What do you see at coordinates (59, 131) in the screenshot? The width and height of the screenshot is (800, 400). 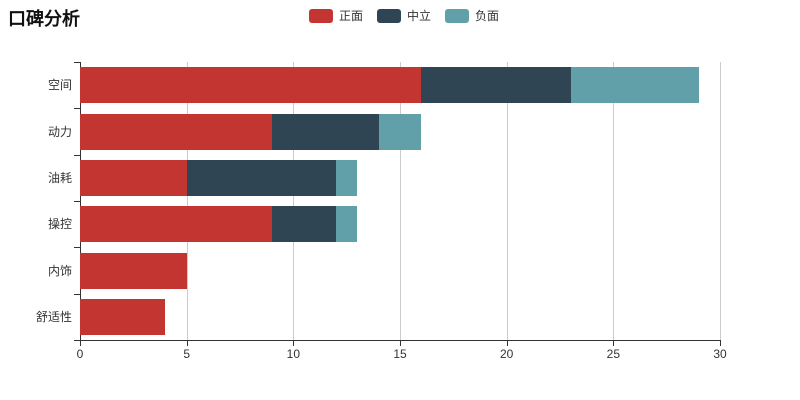 I see `y-axis-label: 动力` at bounding box center [59, 131].